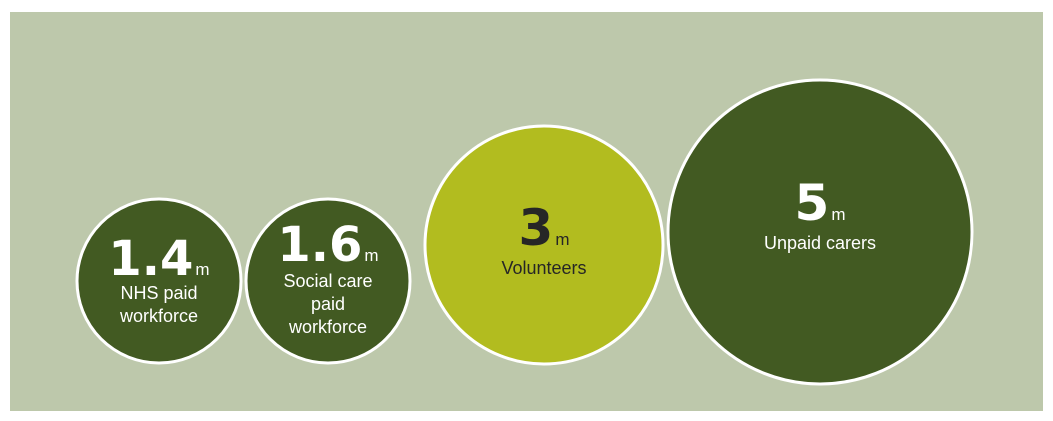 This screenshot has width=1053, height=421. Describe the element at coordinates (820, 243) in the screenshot. I see `bubble-label: Unpaid carers` at that location.